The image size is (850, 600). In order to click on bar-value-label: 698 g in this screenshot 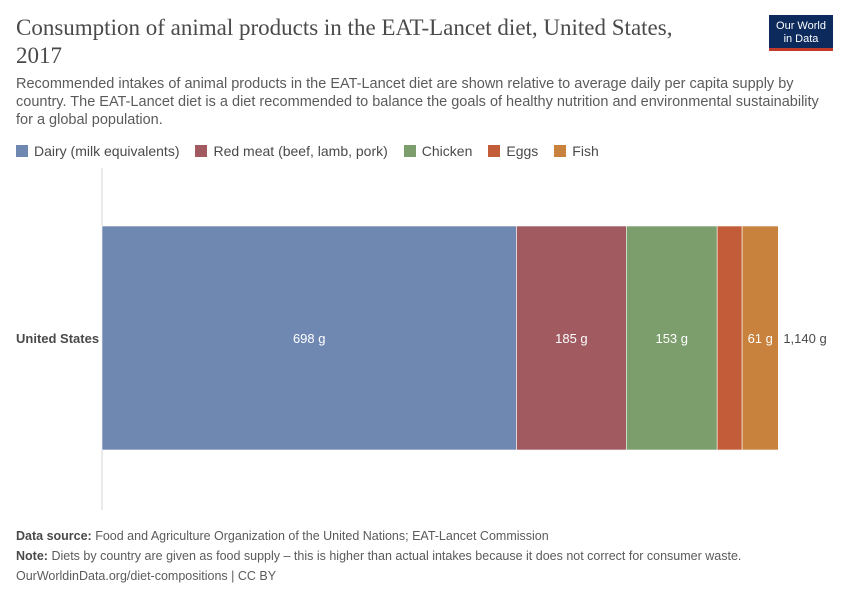, I will do `click(309, 338)`.